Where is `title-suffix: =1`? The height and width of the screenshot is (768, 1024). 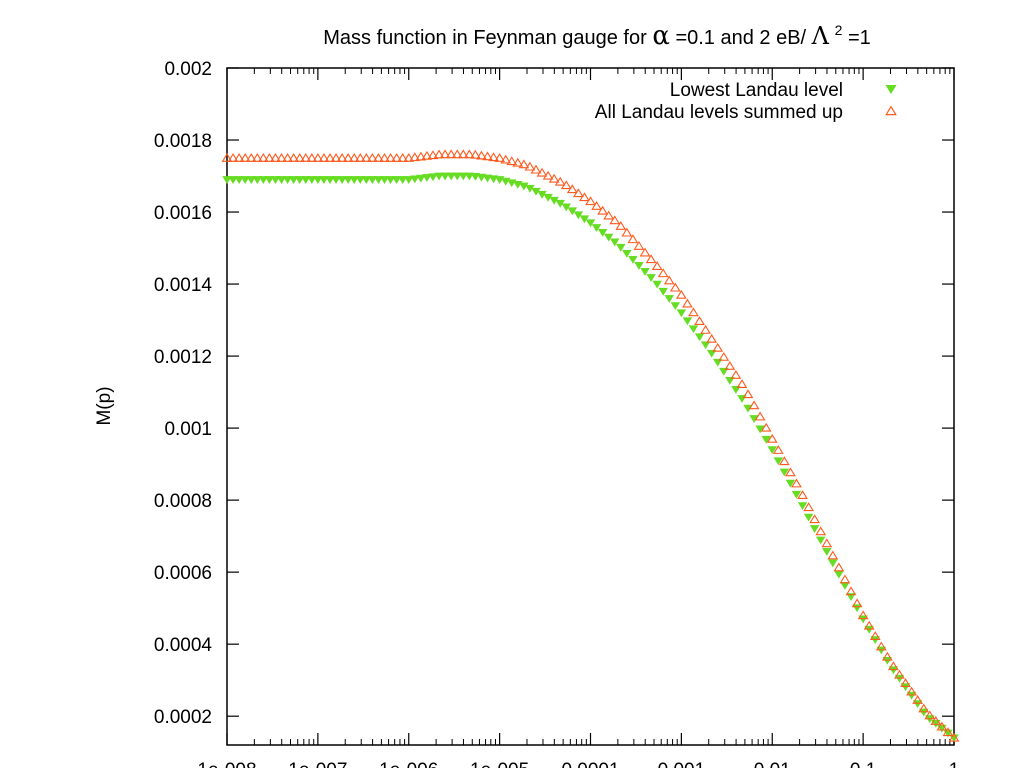
title-suffix: =1 is located at coordinates (859, 38).